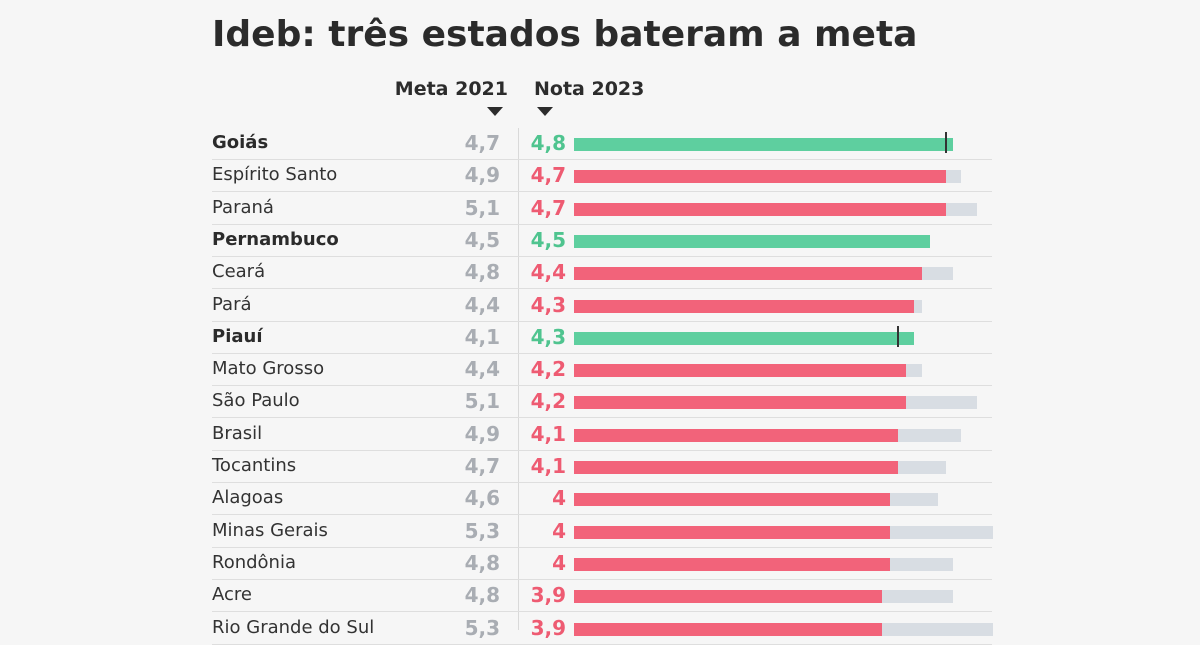 This screenshot has width=1200, height=645. Describe the element at coordinates (256, 401) in the screenshot. I see `state-label: São Paulo` at that location.